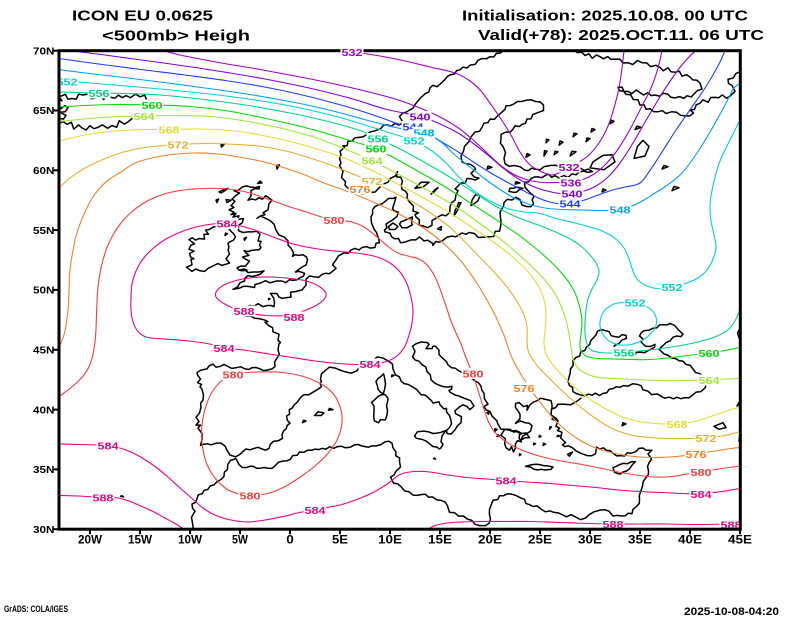 This screenshot has width=800, height=618. What do you see at coordinates (44, 291) in the screenshot?
I see `svg-text: 50N` at bounding box center [44, 291].